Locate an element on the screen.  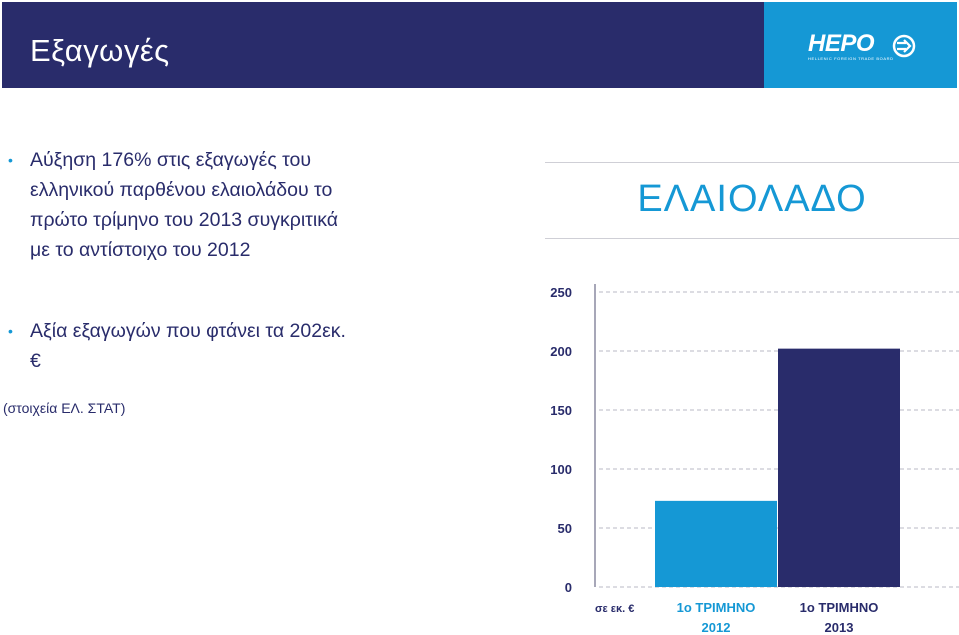
chart-title: ΕΛΑΙΟΛΑΔΟ is located at coordinates (752, 199).